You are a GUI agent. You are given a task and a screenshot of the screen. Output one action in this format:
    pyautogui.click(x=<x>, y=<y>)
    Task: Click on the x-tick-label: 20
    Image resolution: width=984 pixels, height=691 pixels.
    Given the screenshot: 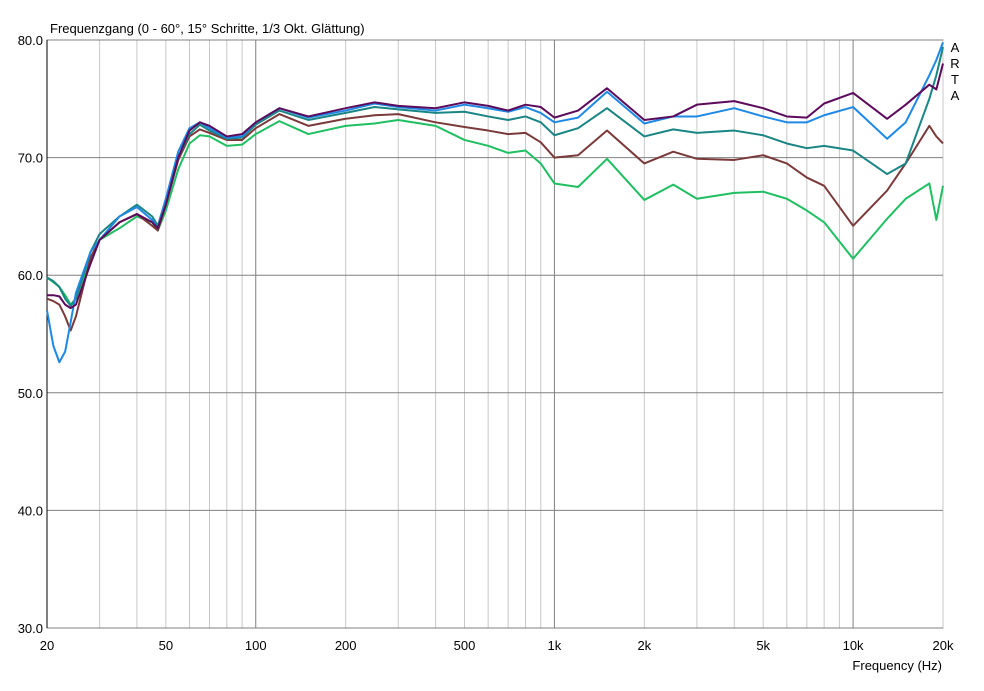 What is the action you would take?
    pyautogui.click(x=47, y=645)
    